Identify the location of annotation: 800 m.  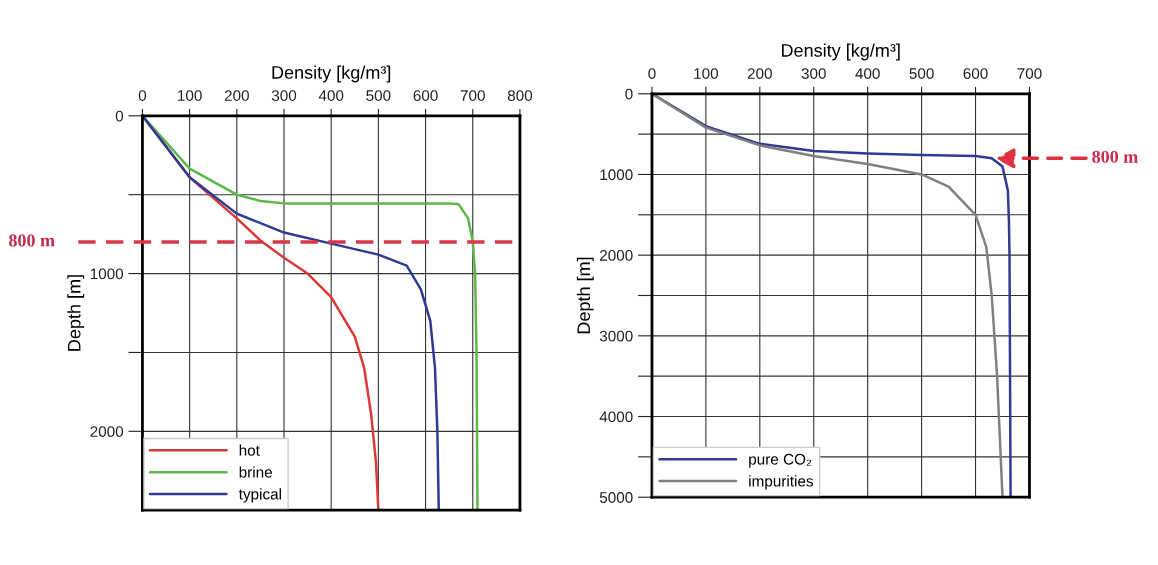
(1115, 156).